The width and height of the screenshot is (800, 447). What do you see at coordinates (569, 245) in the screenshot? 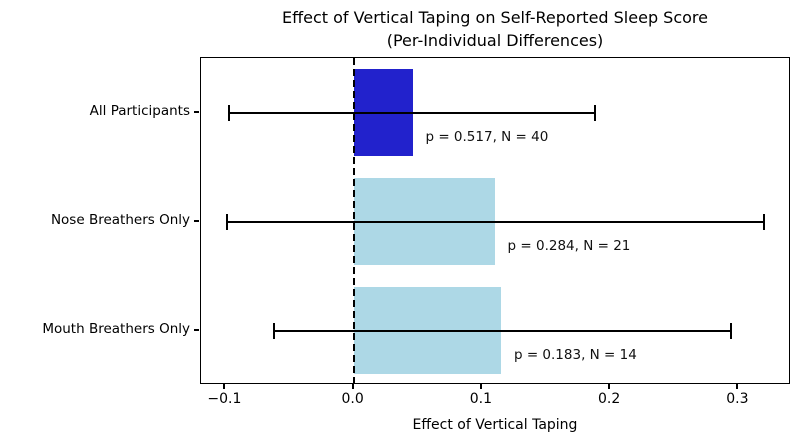
I see `stat-annotation: p = 0.284, N = 21` at bounding box center [569, 245].